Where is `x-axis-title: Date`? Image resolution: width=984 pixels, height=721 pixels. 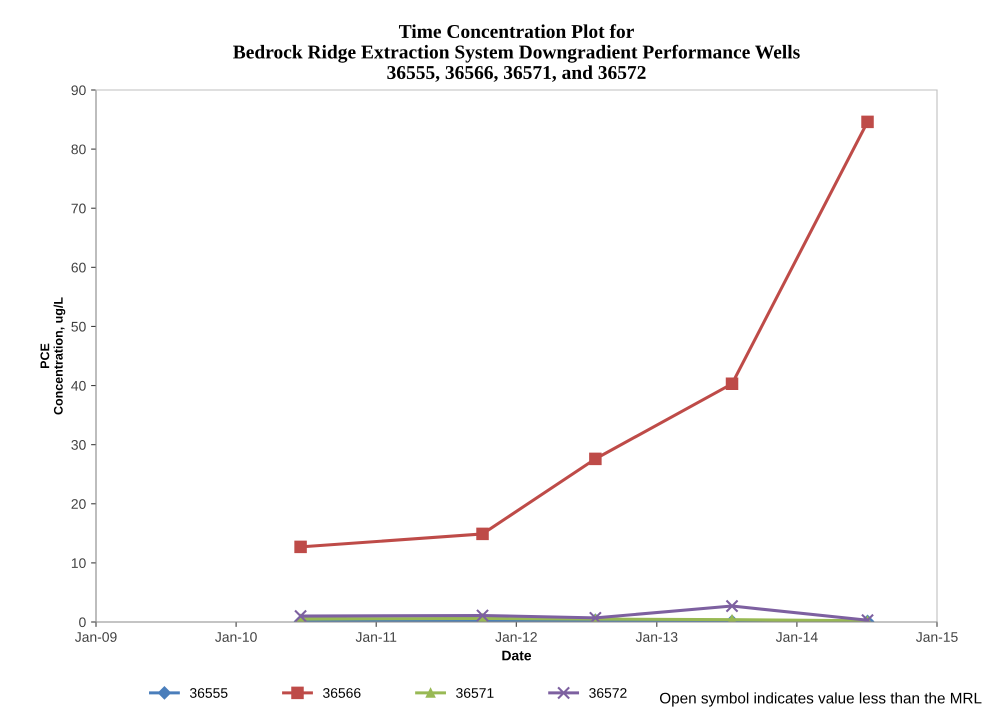 x-axis-title: Date is located at coordinates (517, 655).